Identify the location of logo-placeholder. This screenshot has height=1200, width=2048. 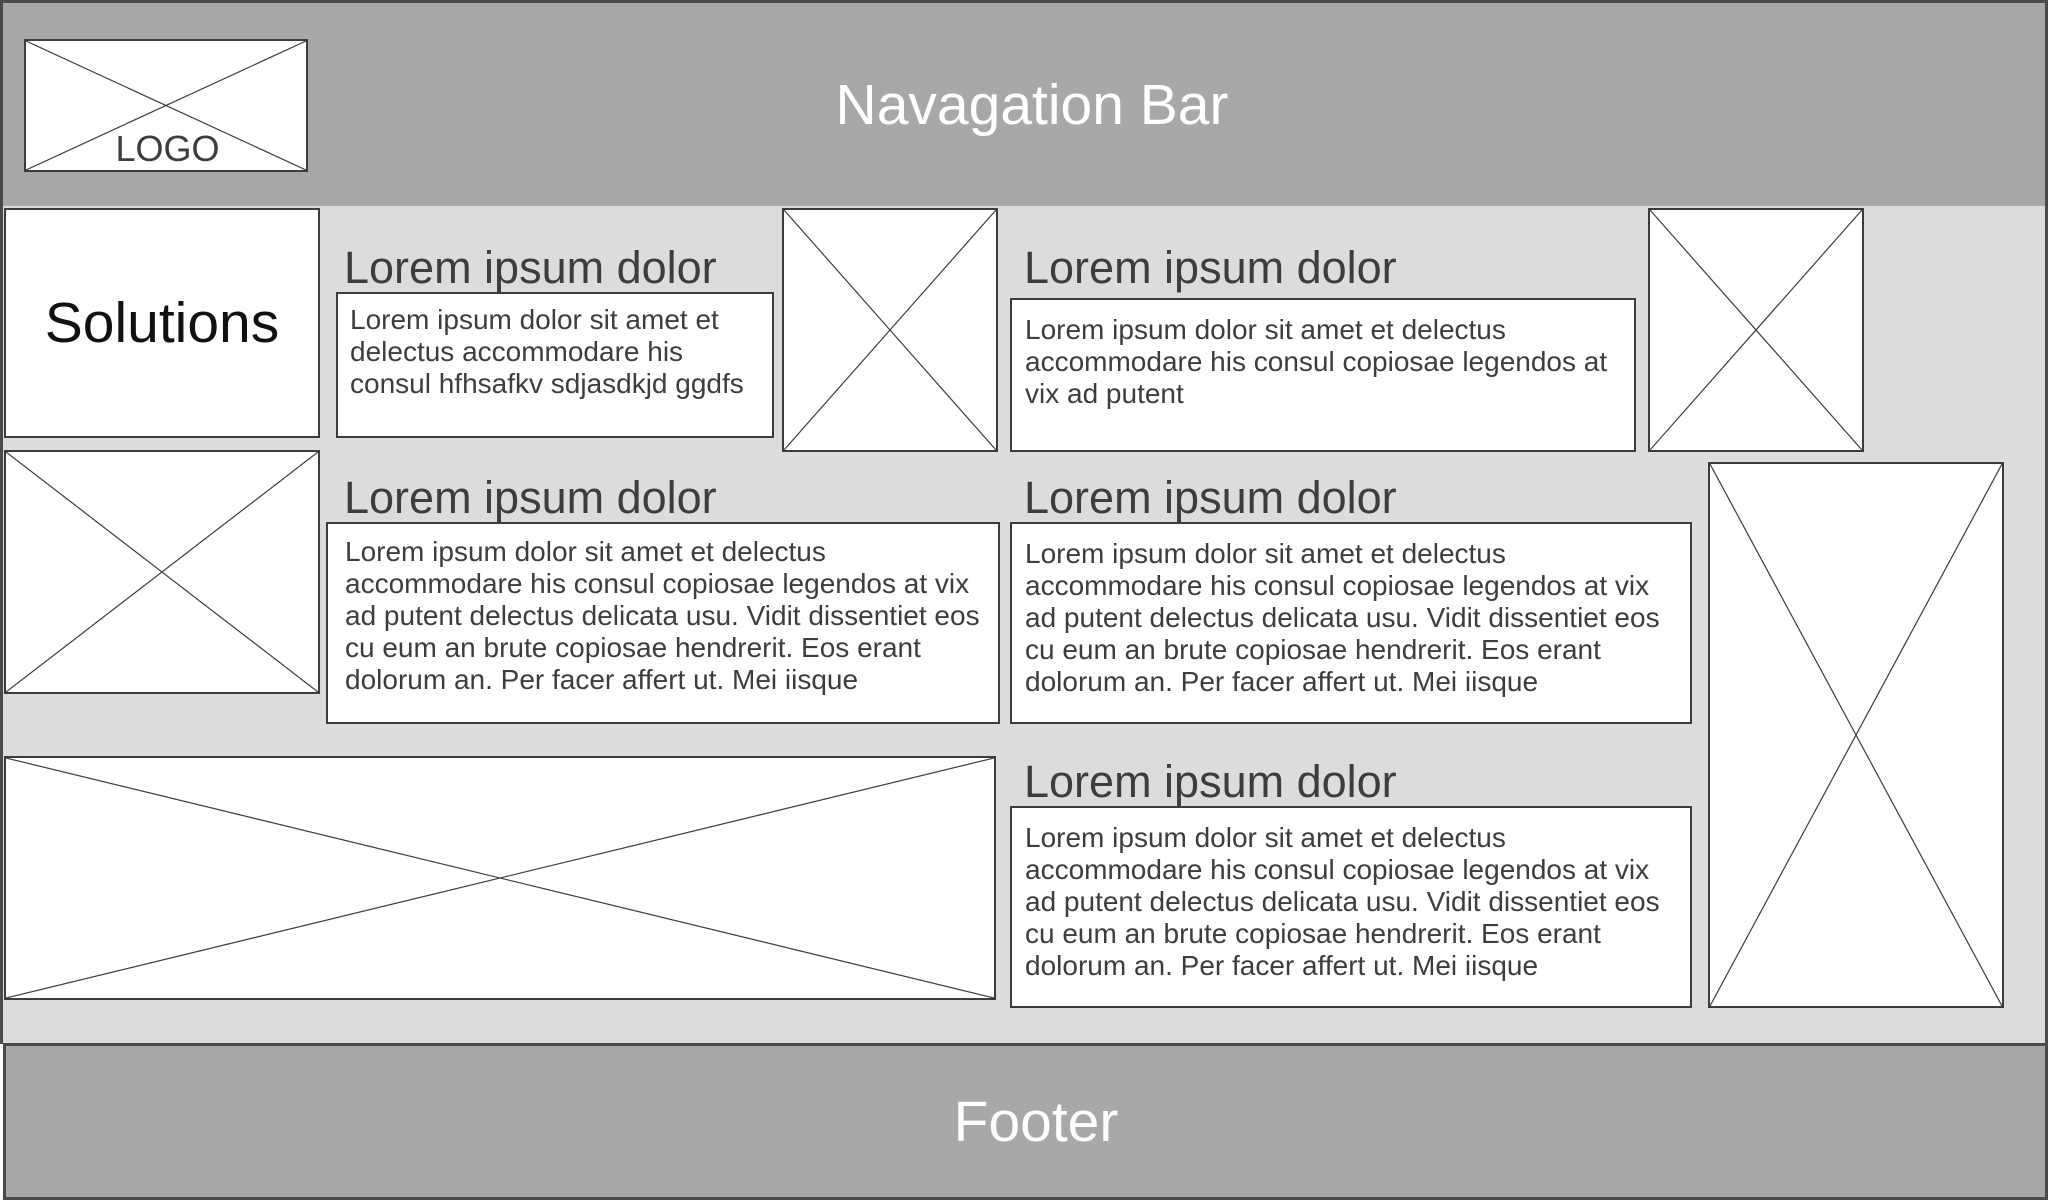
(166, 105).